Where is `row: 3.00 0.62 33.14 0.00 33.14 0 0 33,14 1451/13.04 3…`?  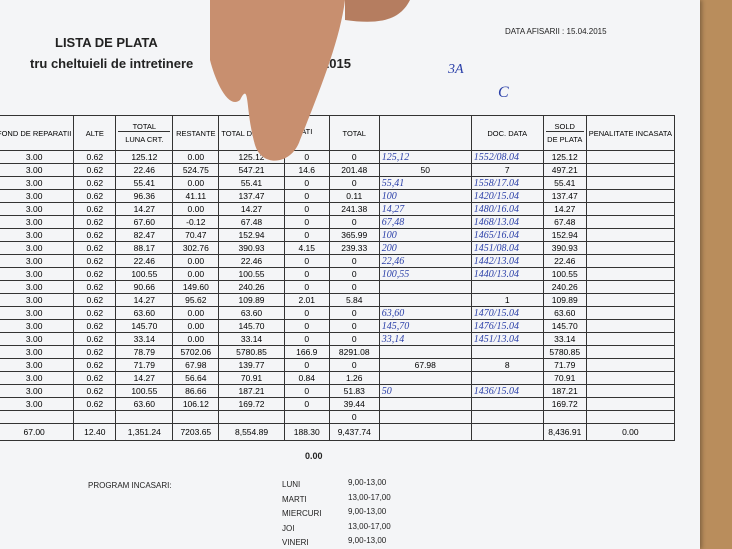
row: 3.00 0.62 33.14 0.00 33.14 0 0 33,14 1451/13.04 3… is located at coordinates (337, 339).